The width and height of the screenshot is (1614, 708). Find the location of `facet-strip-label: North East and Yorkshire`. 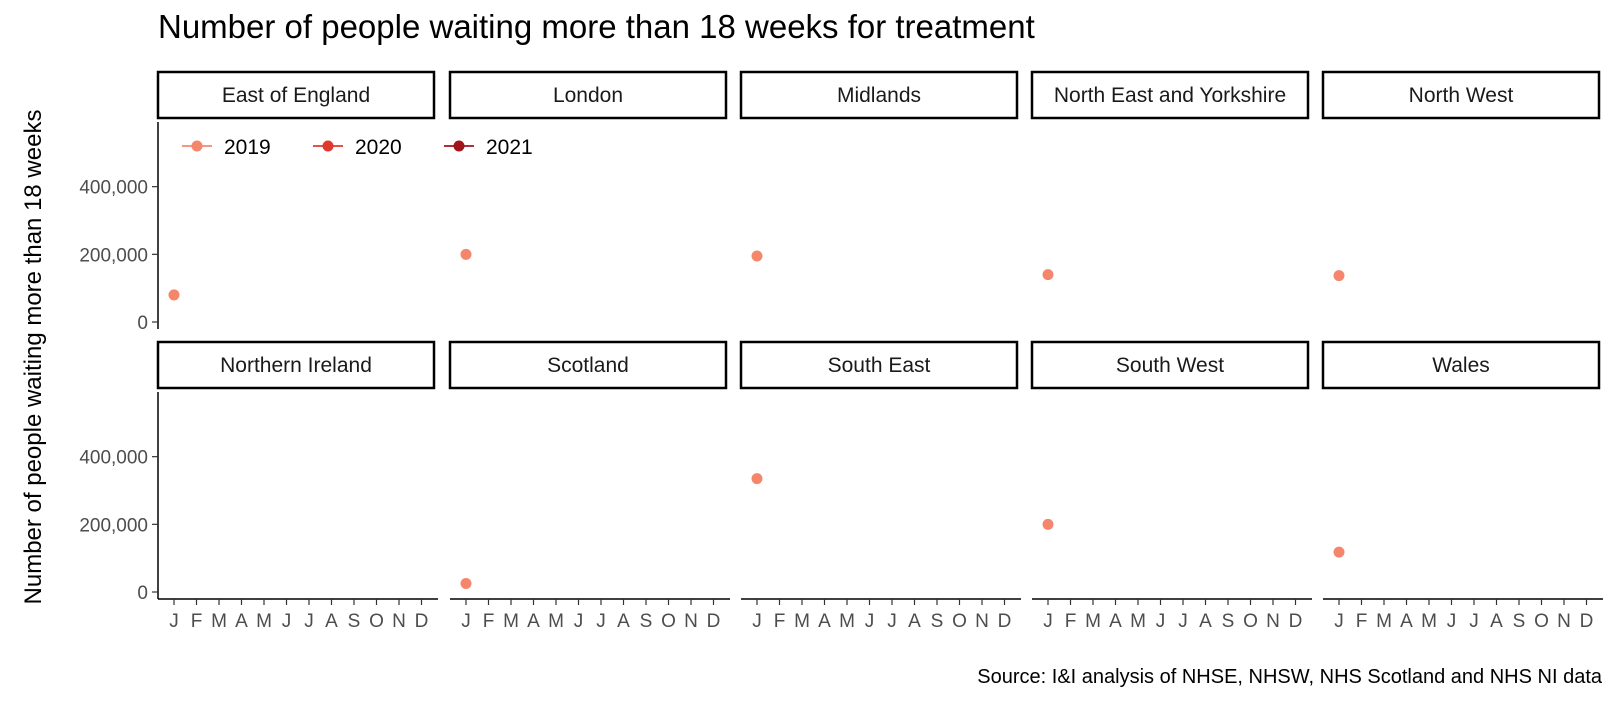

facet-strip-label: North East and Yorkshire is located at coordinates (1170, 95).